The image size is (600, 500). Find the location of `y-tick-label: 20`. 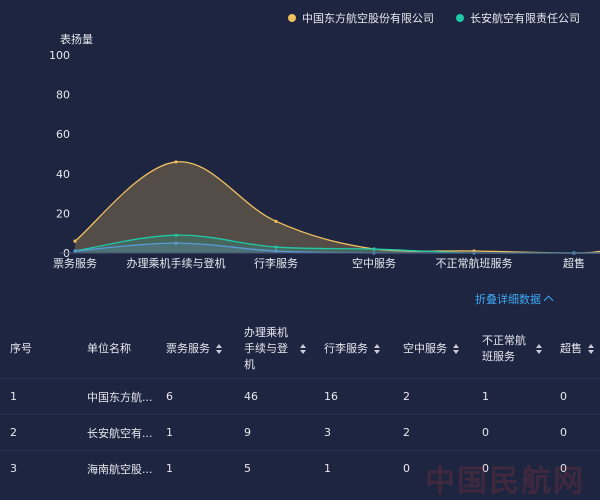

y-tick-label: 20 is located at coordinates (63, 213).